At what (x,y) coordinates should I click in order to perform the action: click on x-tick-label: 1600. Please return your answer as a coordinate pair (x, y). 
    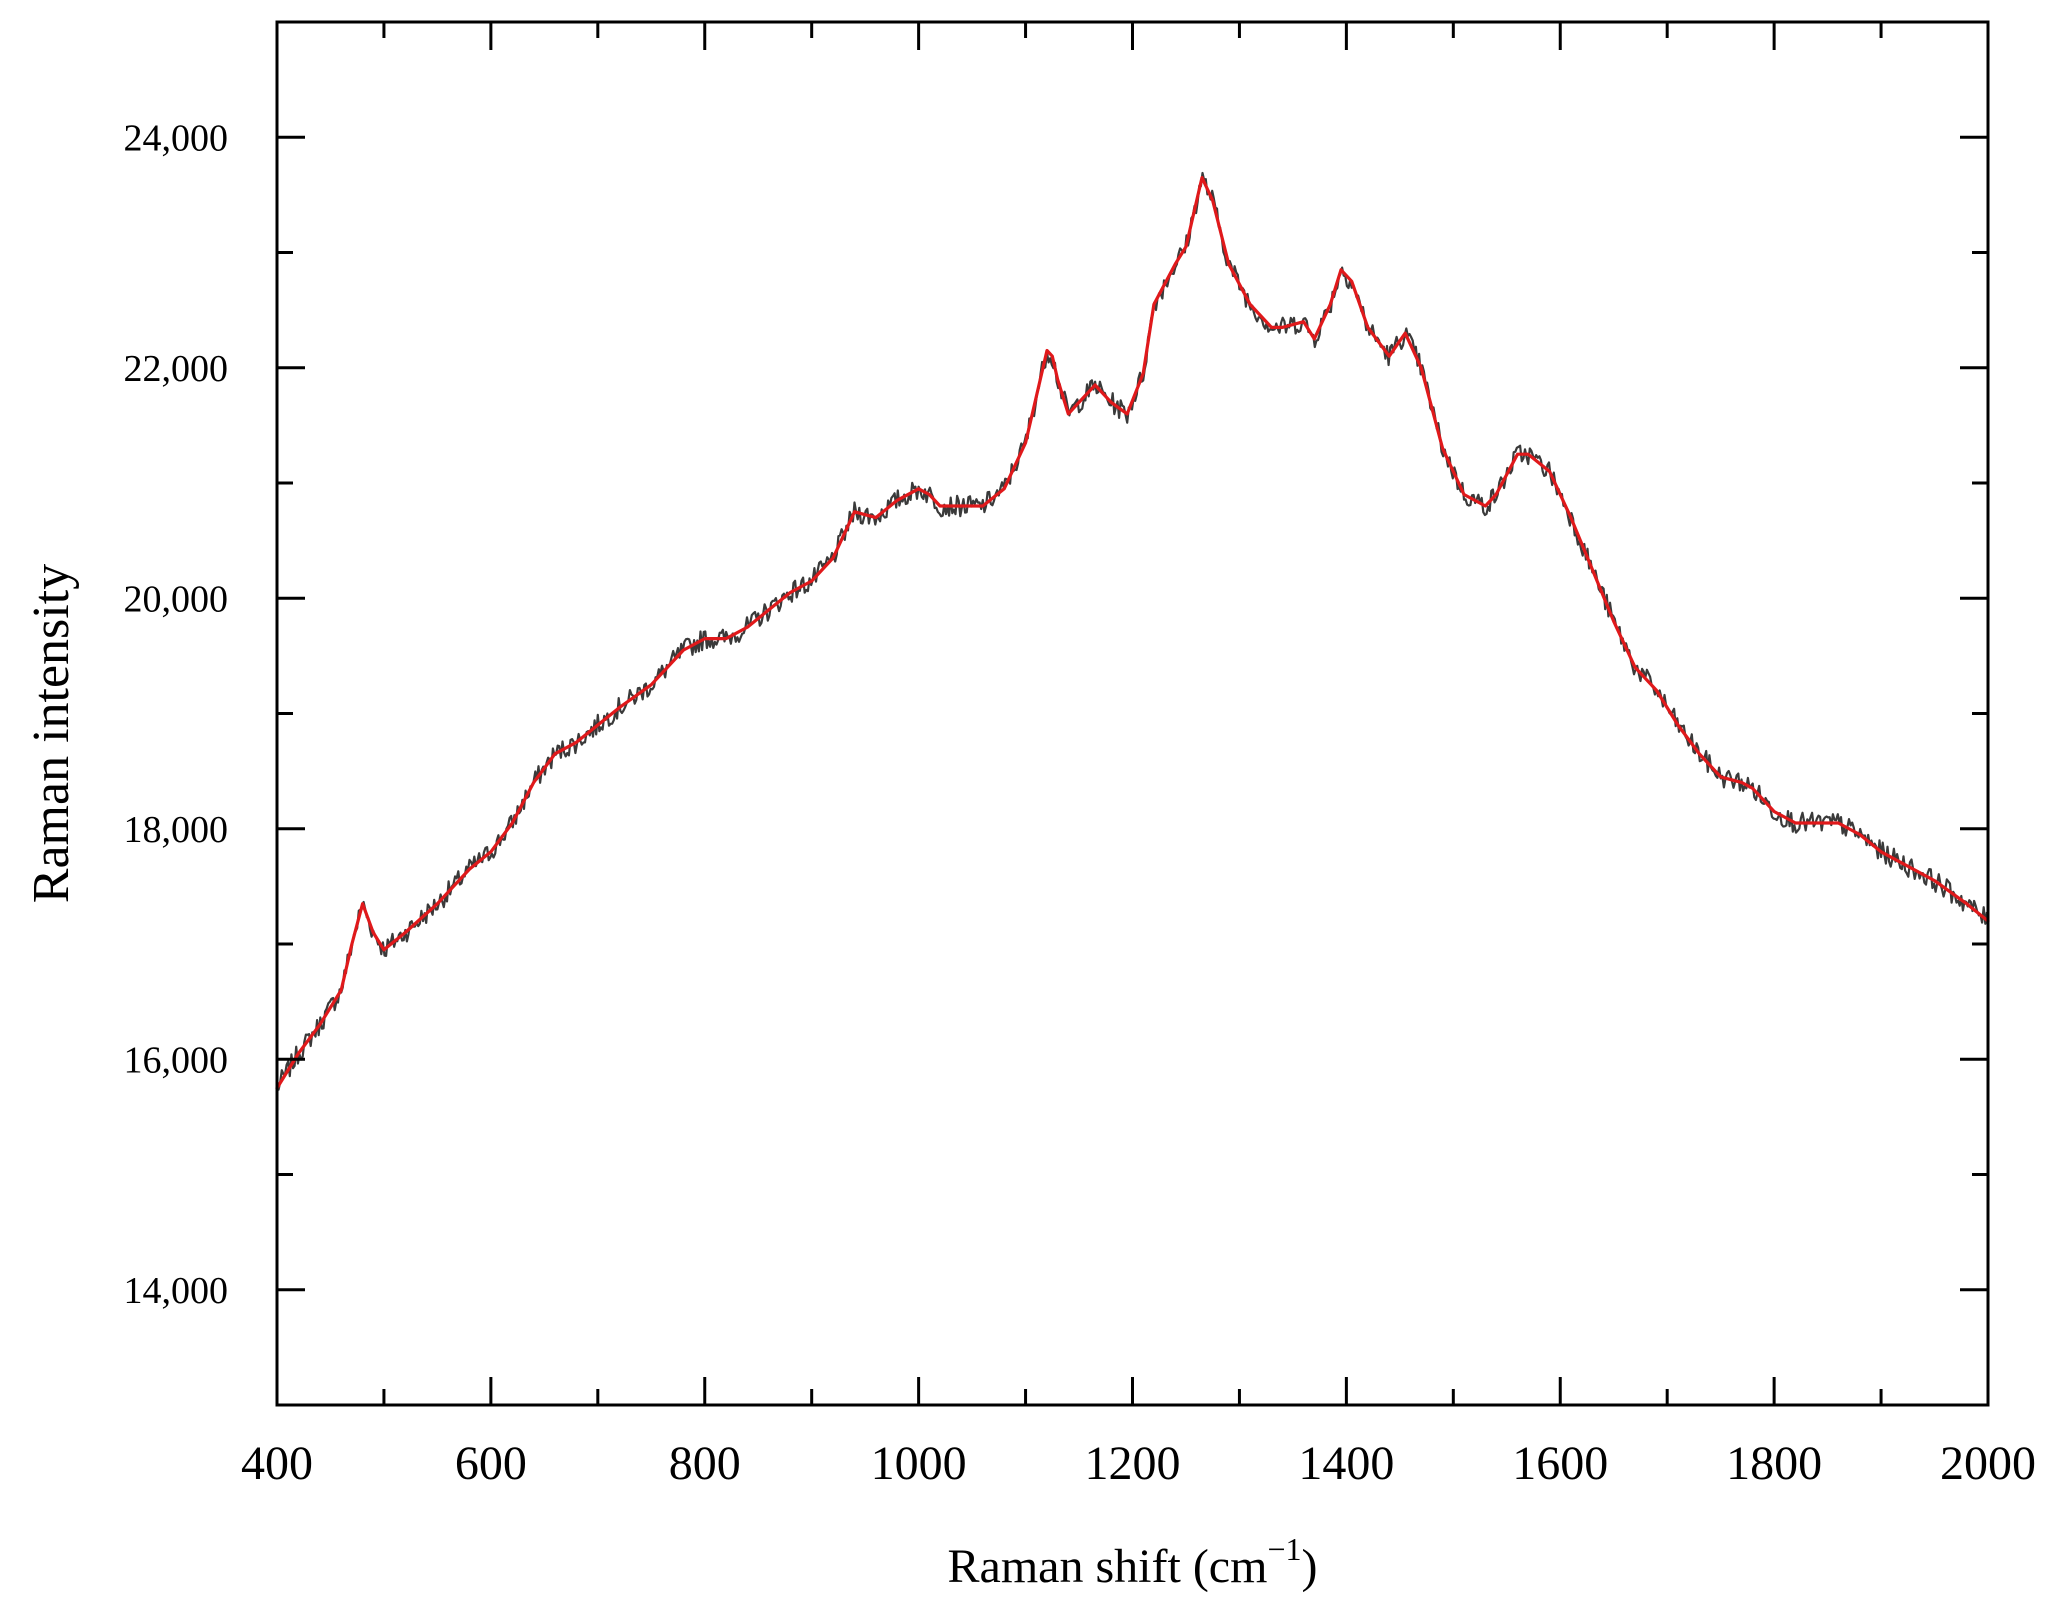
    Looking at the image, I should click on (1560, 1463).